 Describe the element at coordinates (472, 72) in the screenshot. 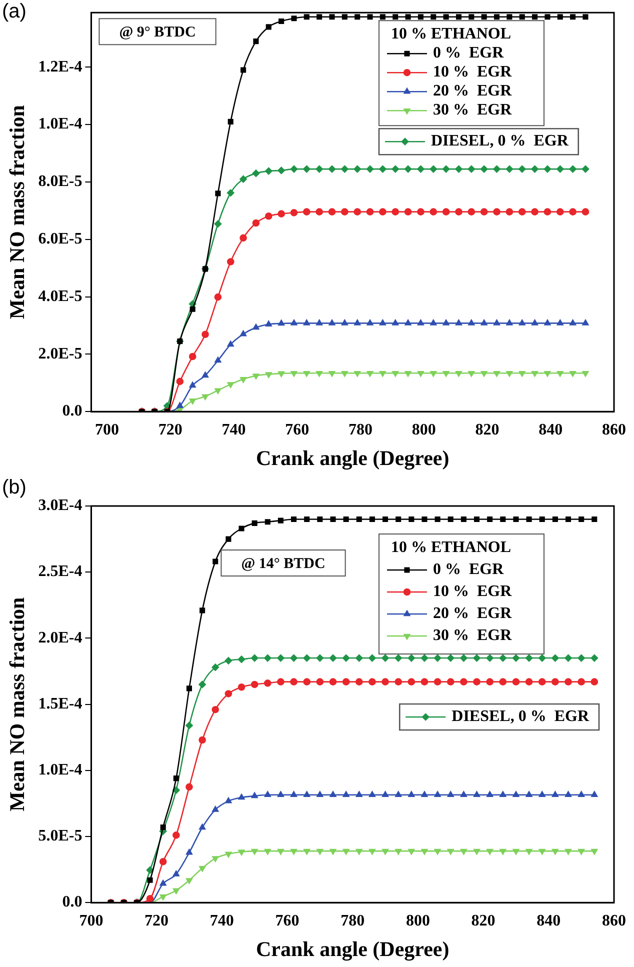

I see `legend-label: 10 % EGR` at that location.